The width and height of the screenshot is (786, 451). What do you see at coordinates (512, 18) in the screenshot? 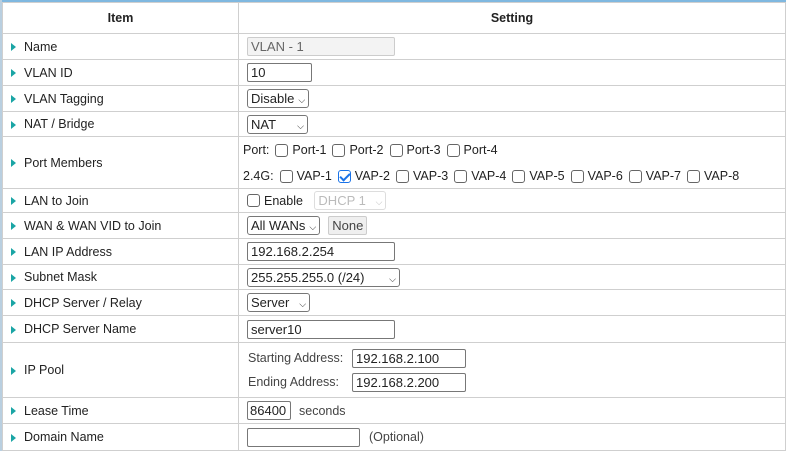
I see `setting-header: Setting` at bounding box center [512, 18].